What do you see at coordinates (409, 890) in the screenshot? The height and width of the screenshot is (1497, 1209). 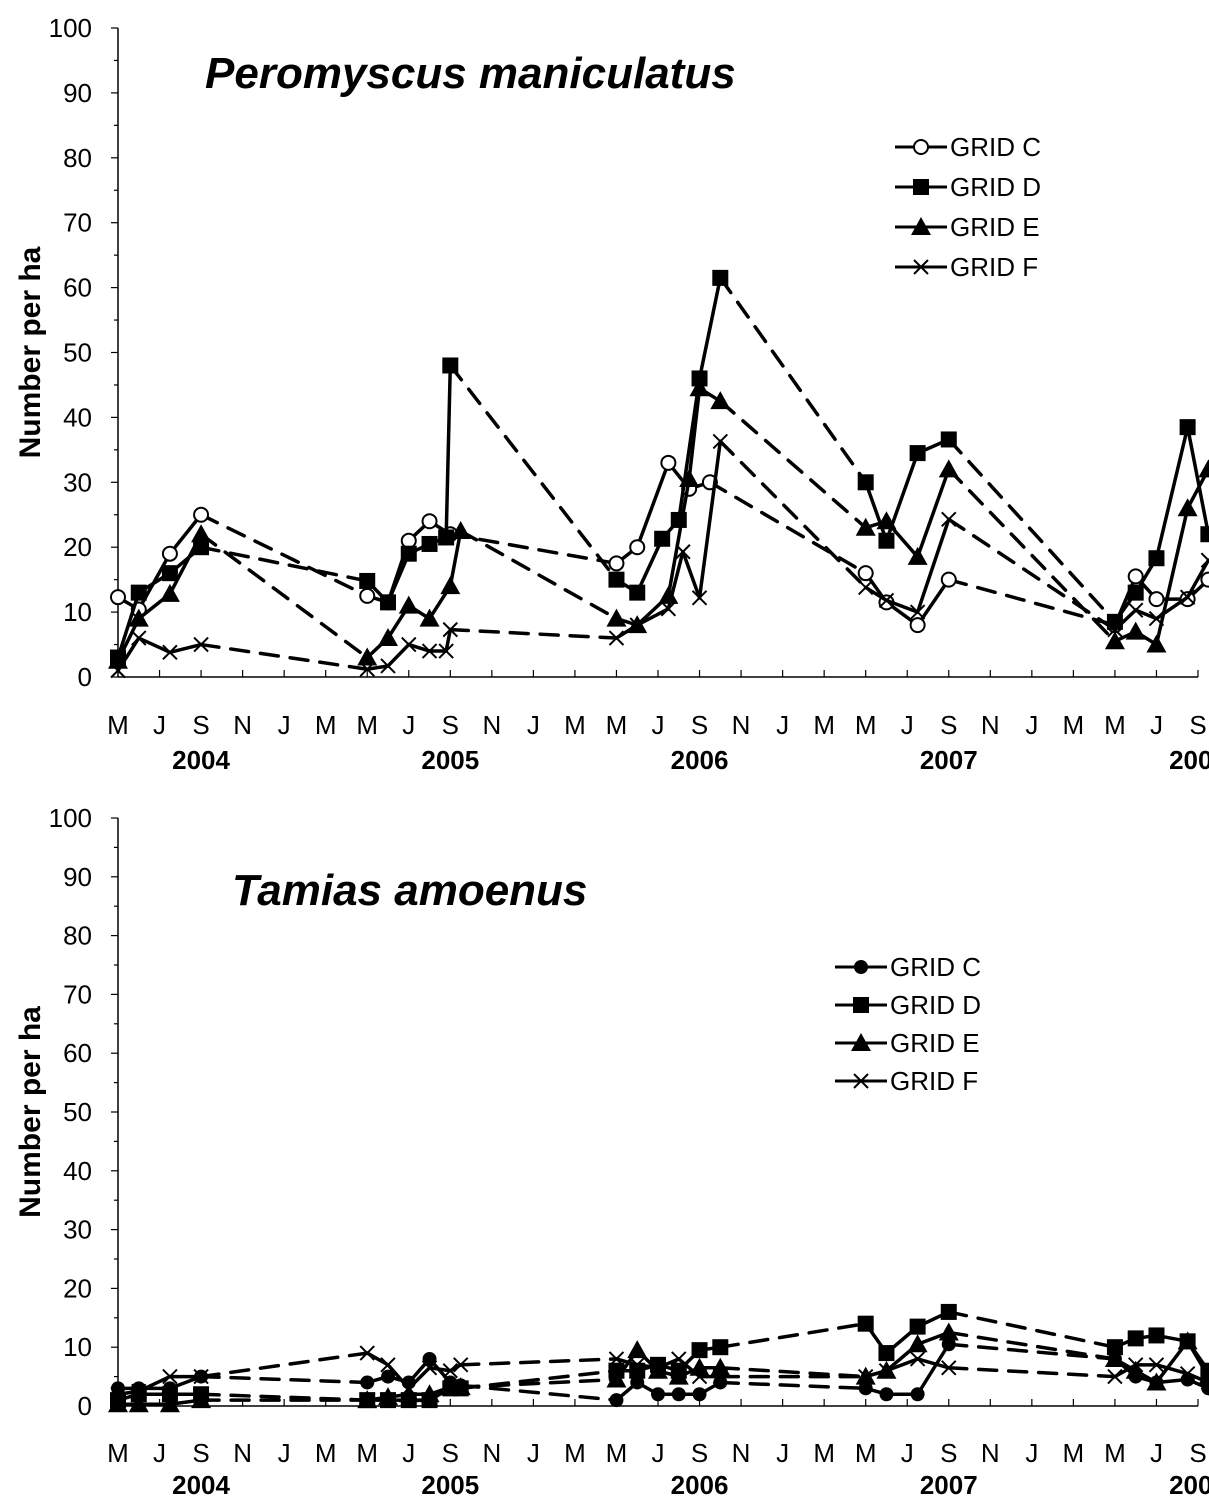 I see `chart-title: Tamias amoenus` at bounding box center [409, 890].